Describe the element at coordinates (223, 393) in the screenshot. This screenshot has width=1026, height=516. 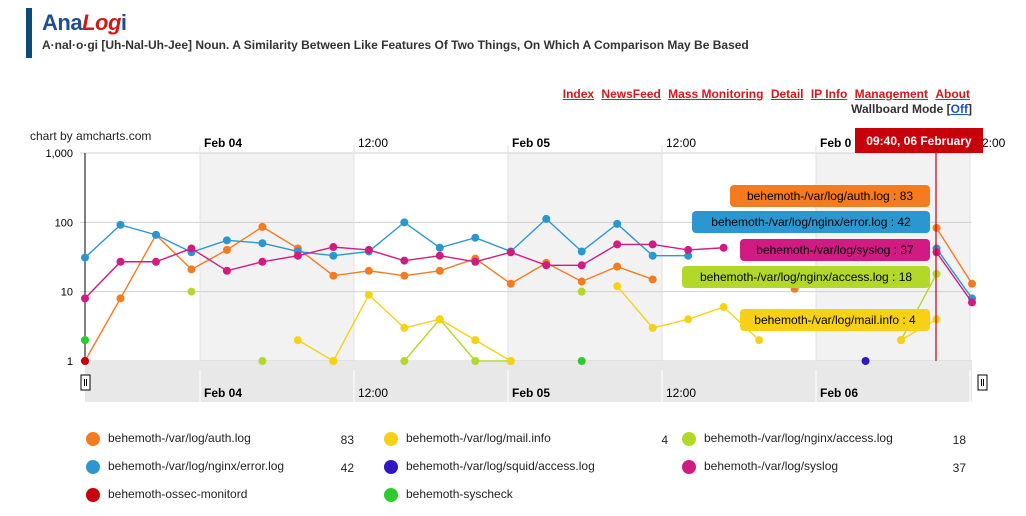
I see `x-label-bottom: Feb 04` at that location.